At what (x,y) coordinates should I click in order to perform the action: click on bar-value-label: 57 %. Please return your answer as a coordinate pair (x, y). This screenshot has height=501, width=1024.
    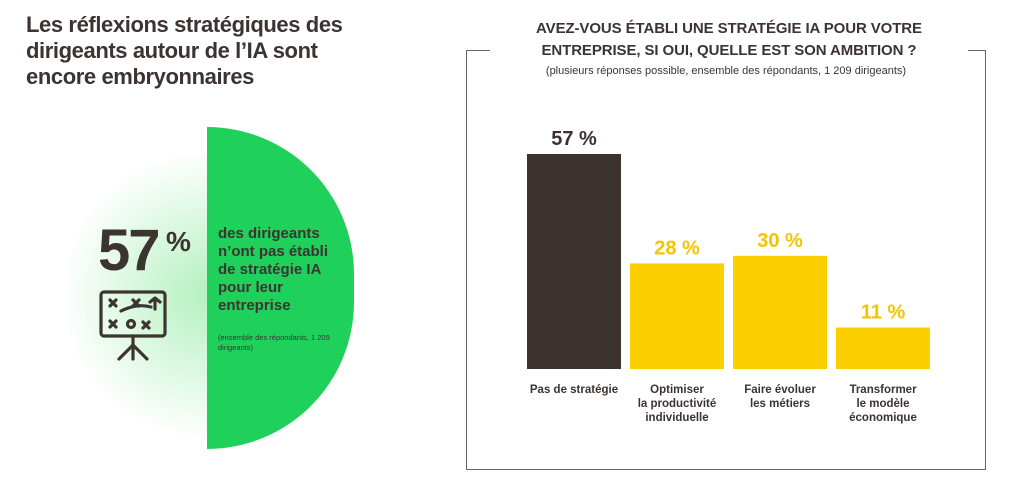
    Looking at the image, I should click on (574, 139).